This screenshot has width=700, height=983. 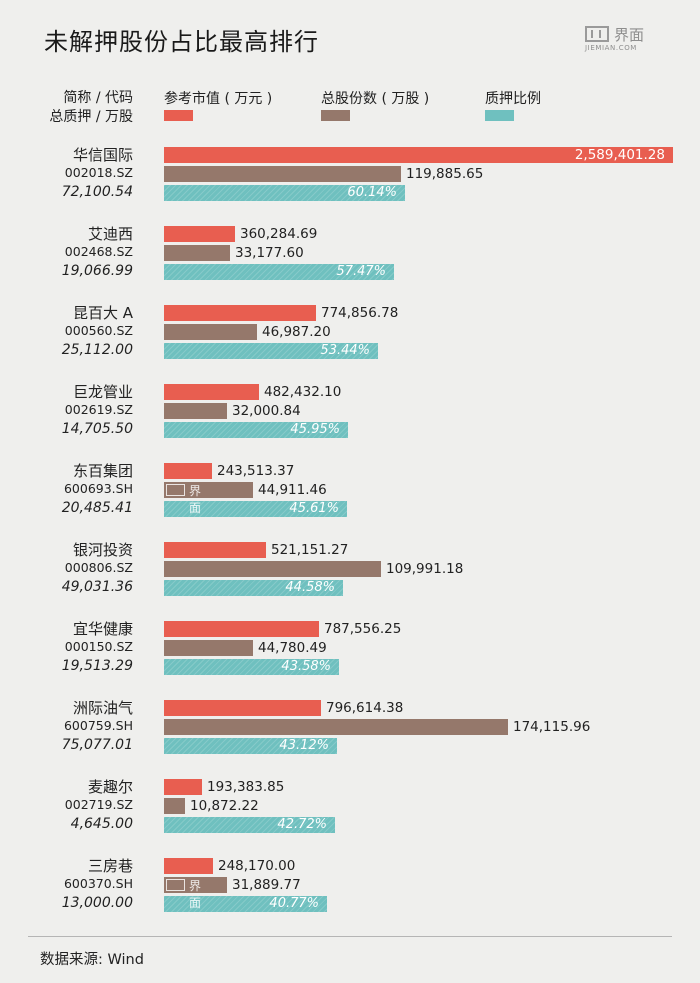 I want to click on market-value-label: 243,513.37, so click(x=256, y=471).